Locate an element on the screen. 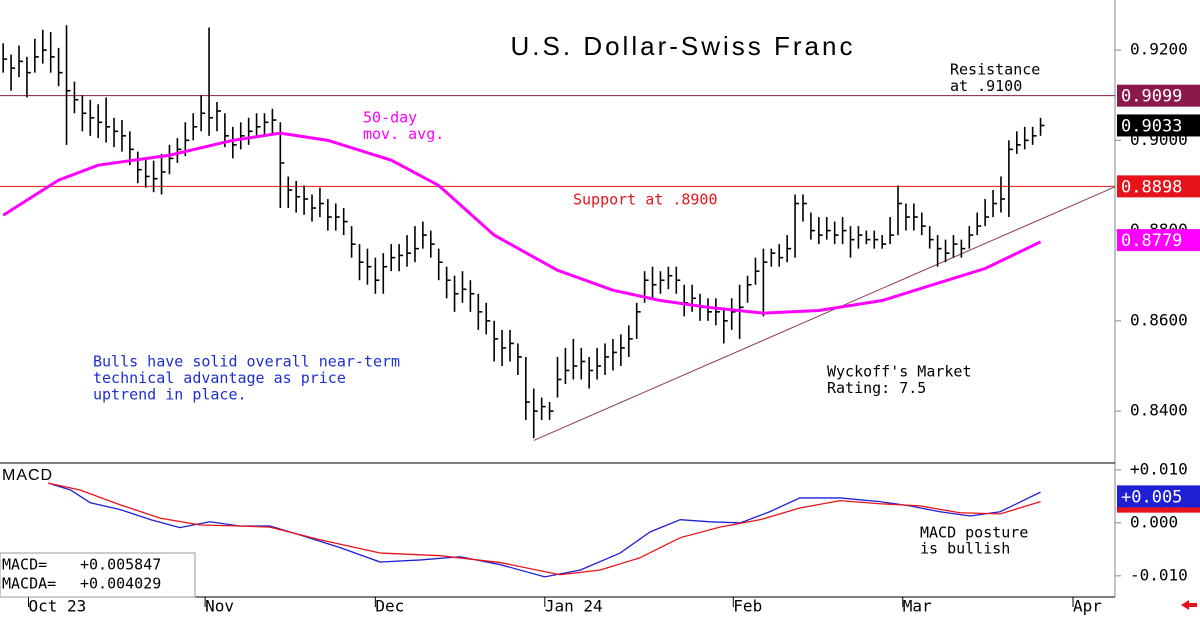 Image resolution: width=1200 pixels, height=618 pixels. x-tick-label: Feb is located at coordinates (747, 606).